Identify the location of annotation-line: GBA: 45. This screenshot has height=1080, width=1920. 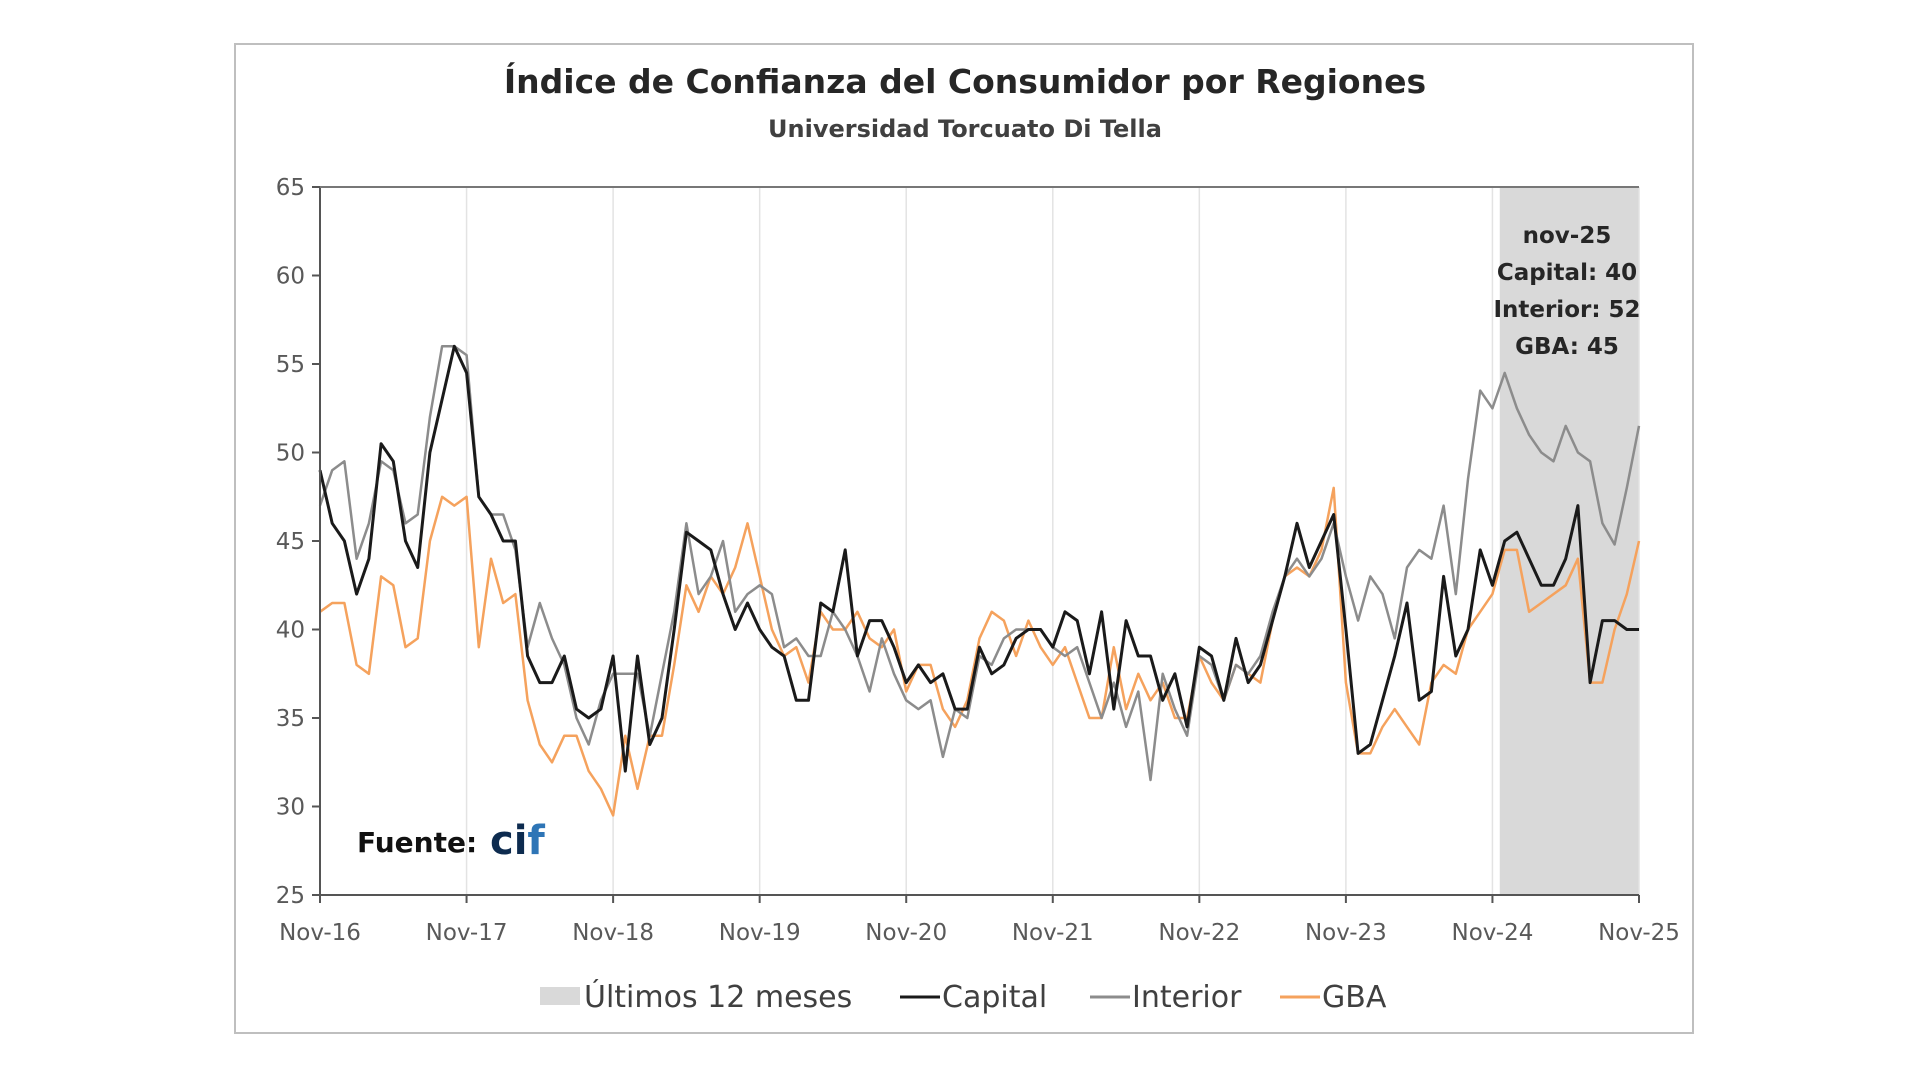
(1567, 347).